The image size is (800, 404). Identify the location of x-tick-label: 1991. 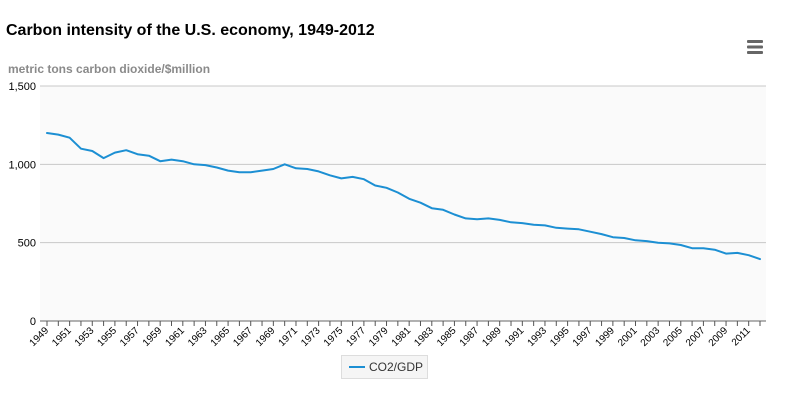
(515, 337).